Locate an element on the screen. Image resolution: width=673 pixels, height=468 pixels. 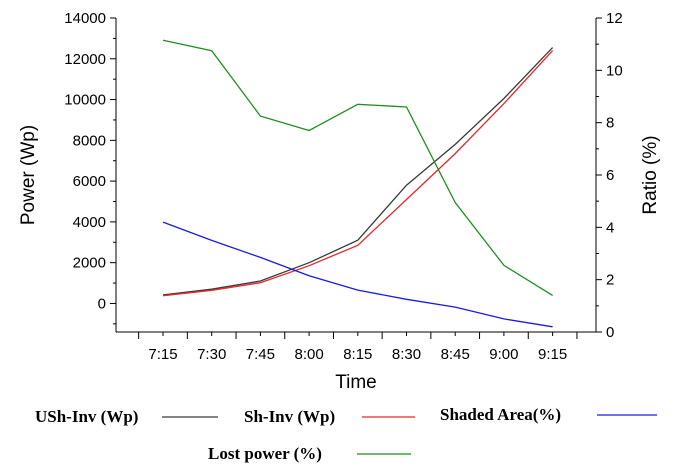
right-y-tick-label: 8 is located at coordinates (610, 123).